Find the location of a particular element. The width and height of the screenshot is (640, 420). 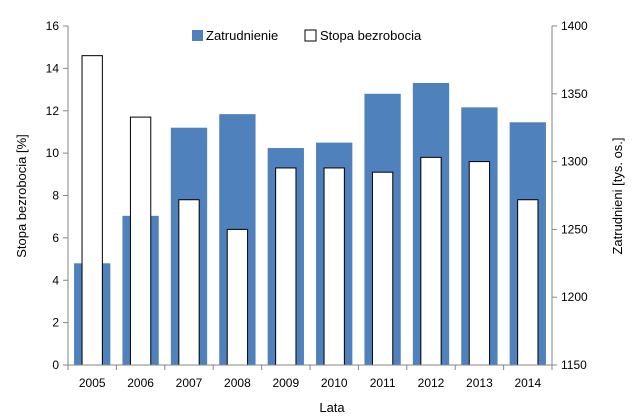

x-tick-label-2007: 2007 is located at coordinates (189, 383).